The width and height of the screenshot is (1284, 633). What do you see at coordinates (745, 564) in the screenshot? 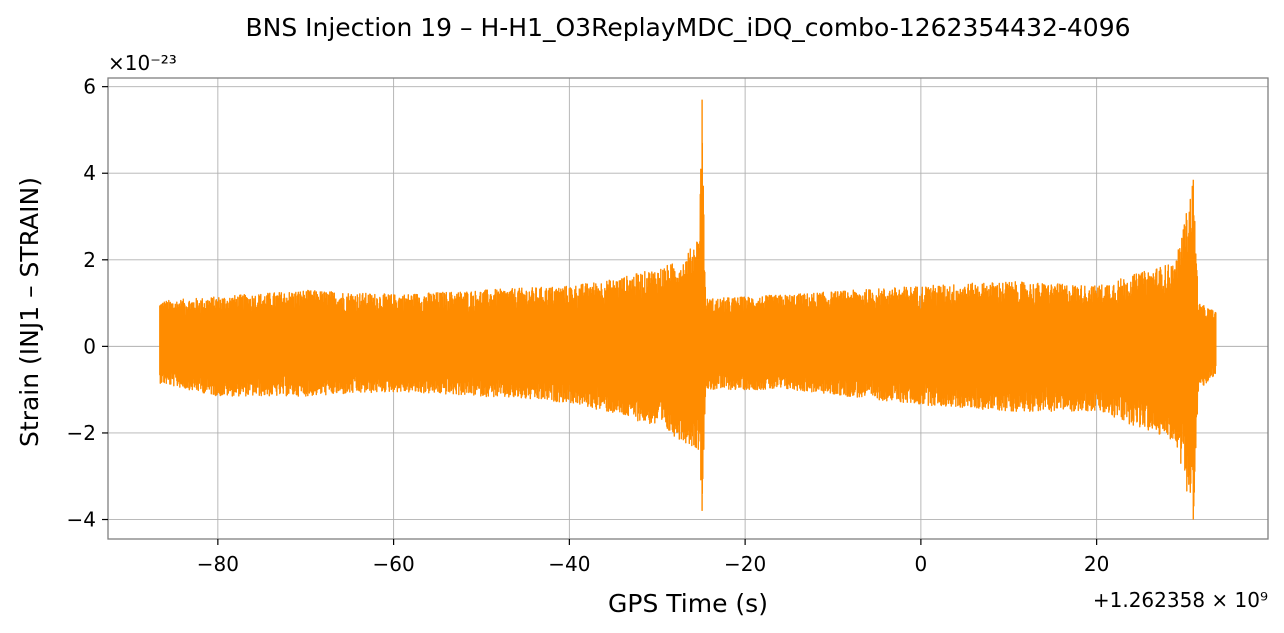
I see `x-tick-label: −20` at bounding box center [745, 564].